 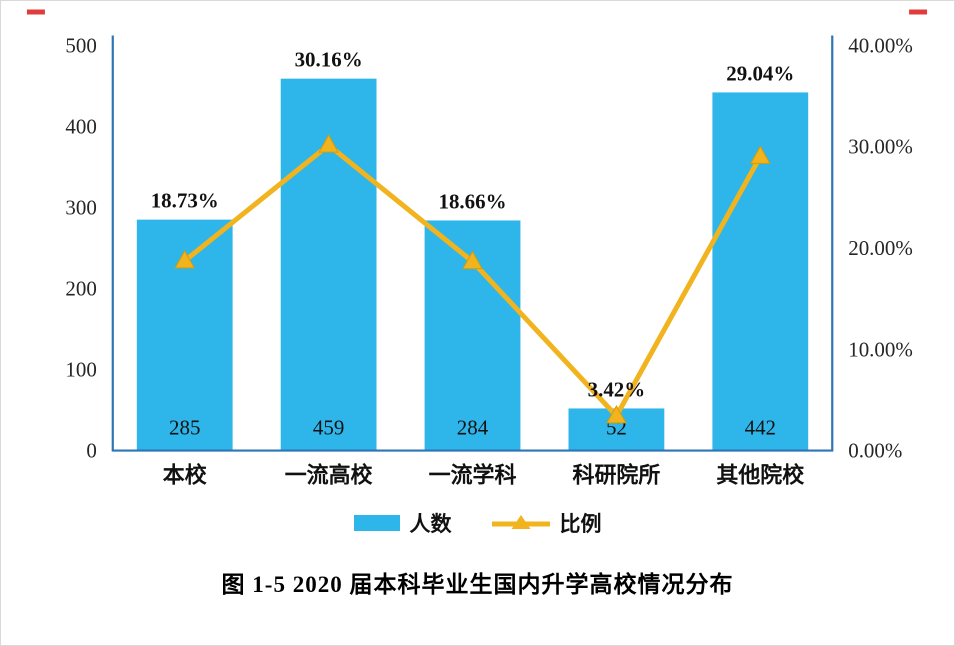 What do you see at coordinates (760, 428) in the screenshot?
I see `bar-value-label-442: 442` at bounding box center [760, 428].